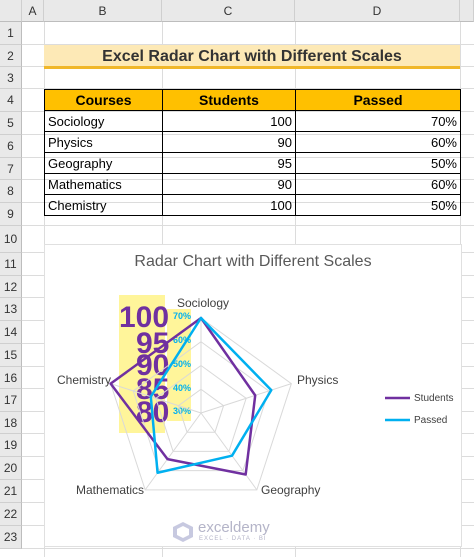  Describe the element at coordinates (103, 142) in the screenshot. I see `cell-course: Physics` at that location.